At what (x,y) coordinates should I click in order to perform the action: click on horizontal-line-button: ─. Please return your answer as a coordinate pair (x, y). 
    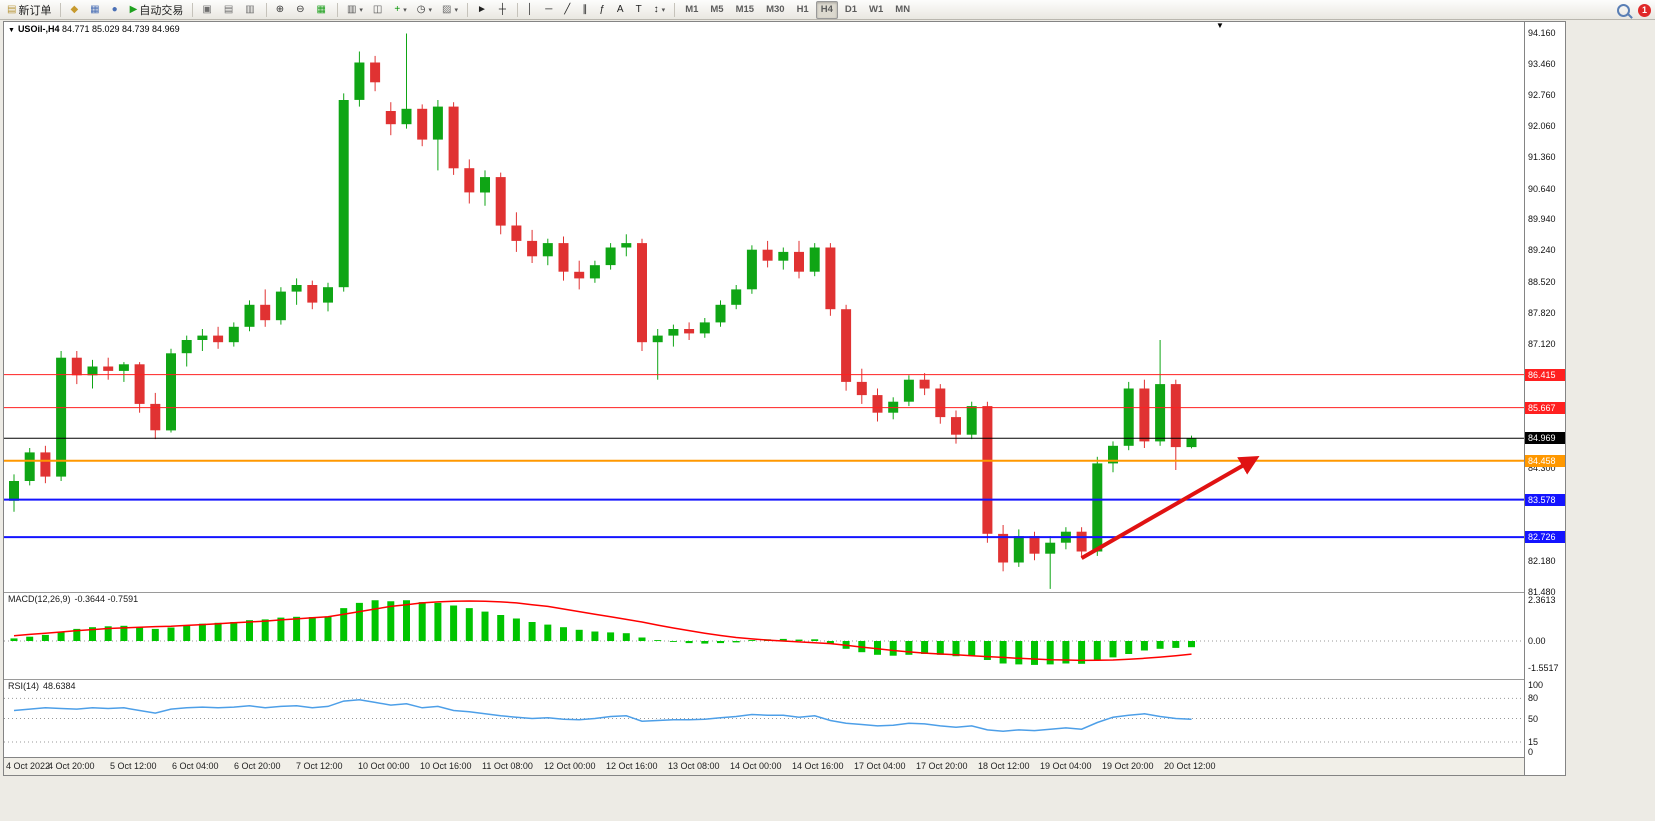
    Looking at the image, I should click on (549, 10).